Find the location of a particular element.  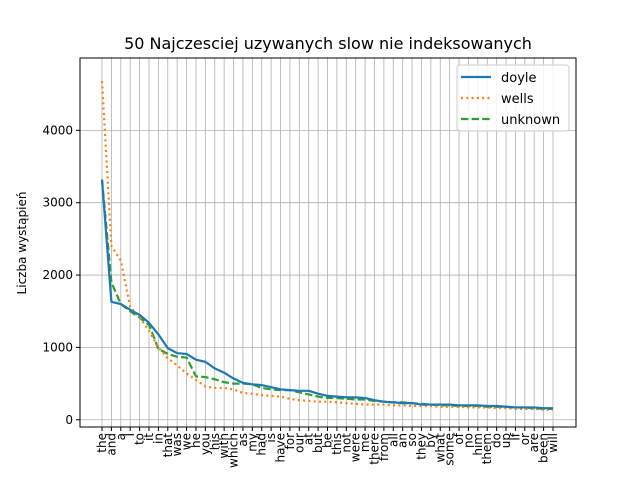

x-tick-label: for is located at coordinates (290, 441).